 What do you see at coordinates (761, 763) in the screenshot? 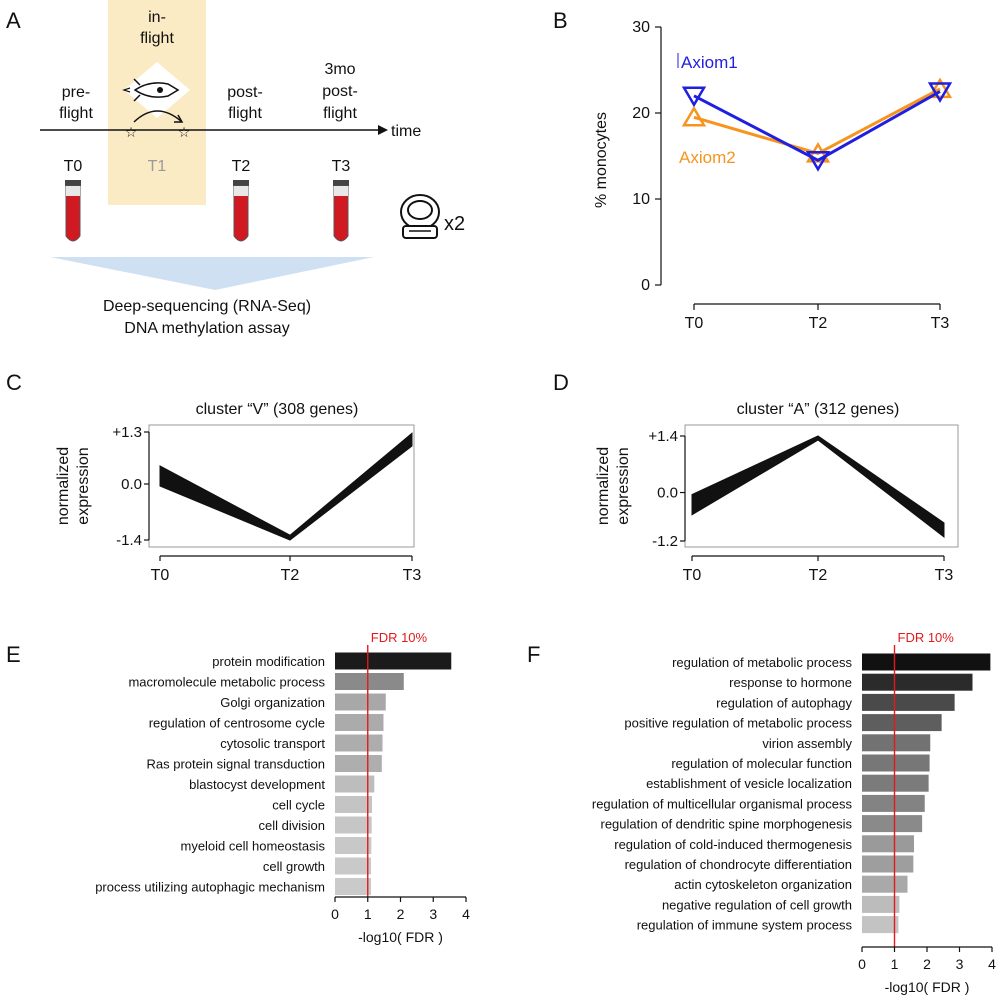
I see `f-category-label: regulation of molecular function` at bounding box center [761, 763].